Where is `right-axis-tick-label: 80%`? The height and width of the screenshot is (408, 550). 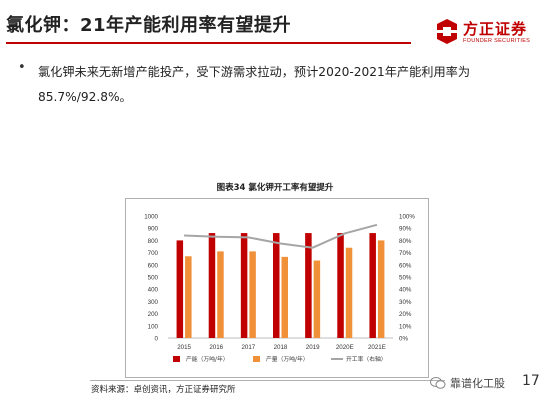 right-axis-tick-label: 80% is located at coordinates (405, 241).